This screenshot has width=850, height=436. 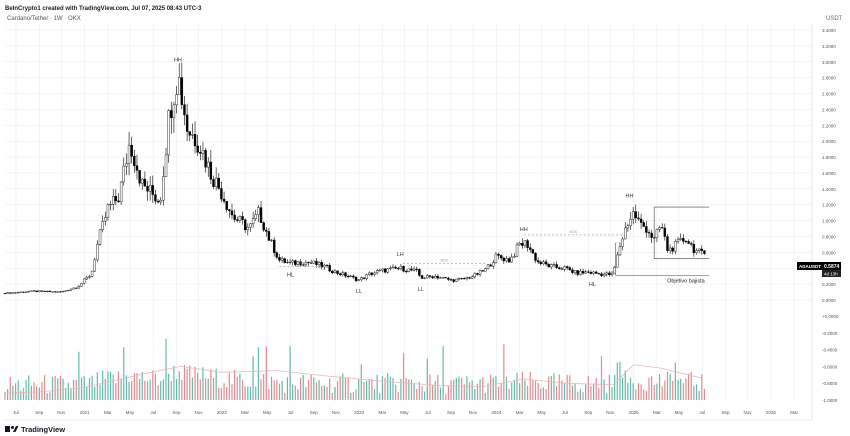 What do you see at coordinates (829, 284) in the screenshot?
I see `price-tick-label: 0.2000` at bounding box center [829, 284].